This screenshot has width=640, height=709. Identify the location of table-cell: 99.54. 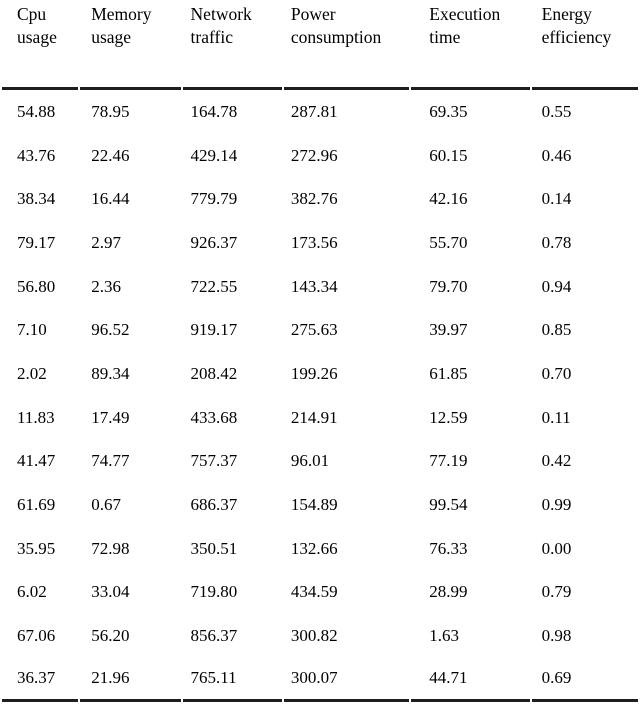
(448, 505).